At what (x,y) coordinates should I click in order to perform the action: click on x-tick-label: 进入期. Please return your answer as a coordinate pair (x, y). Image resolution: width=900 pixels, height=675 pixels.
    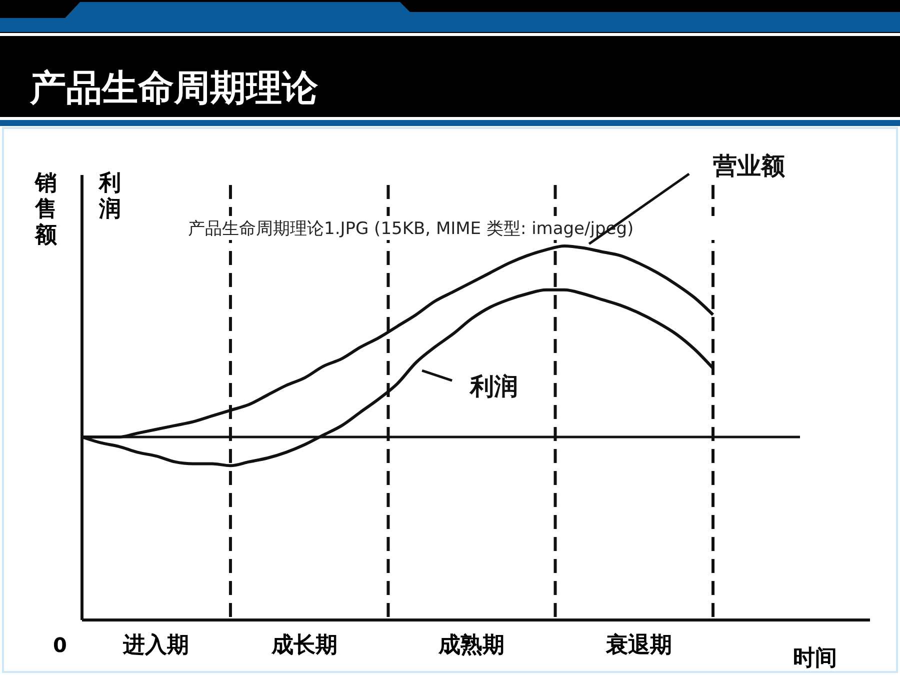
    Looking at the image, I should click on (156, 645).